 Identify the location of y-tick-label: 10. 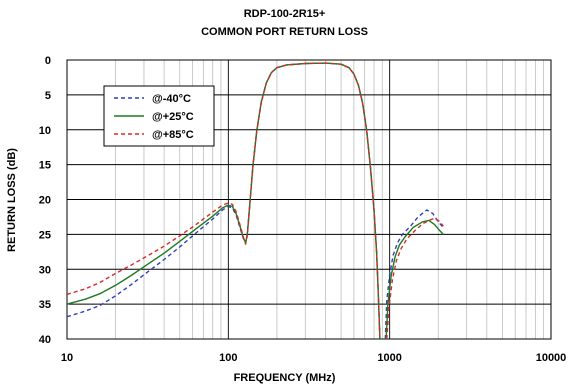
(45, 131).